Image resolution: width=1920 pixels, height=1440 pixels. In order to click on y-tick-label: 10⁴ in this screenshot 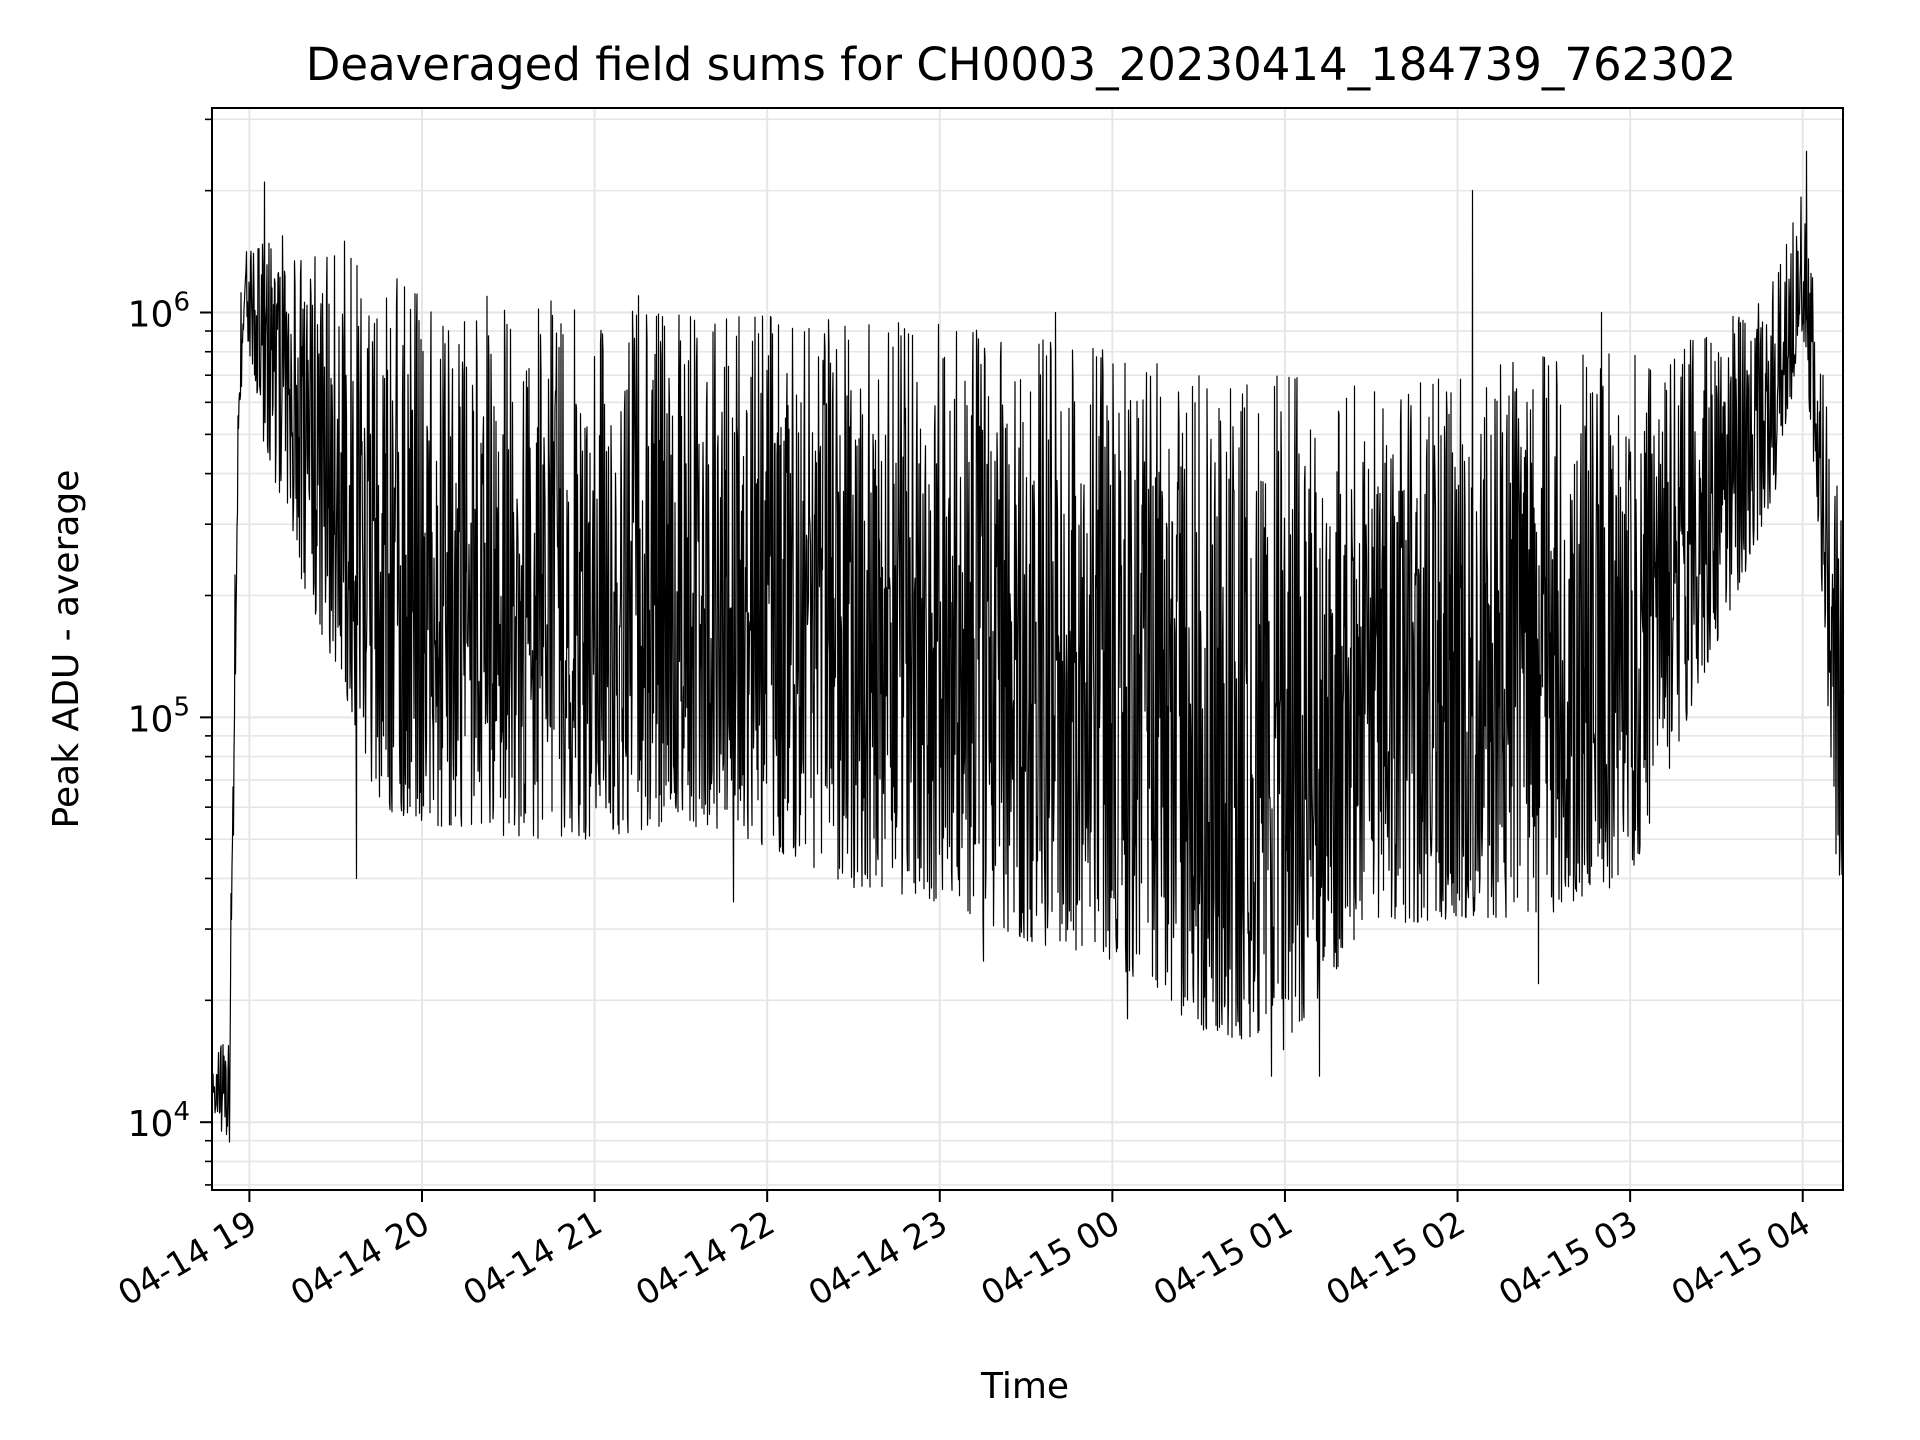, I will do `click(159, 1121)`.